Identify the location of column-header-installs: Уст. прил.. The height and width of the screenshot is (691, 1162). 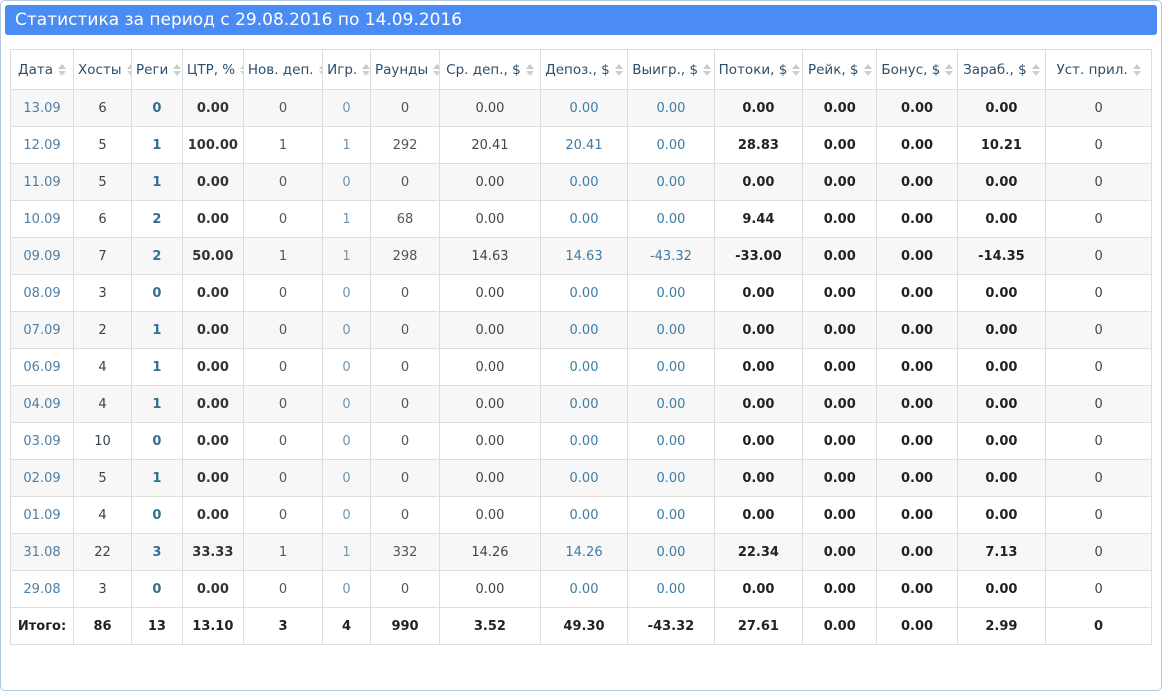
(1098, 69).